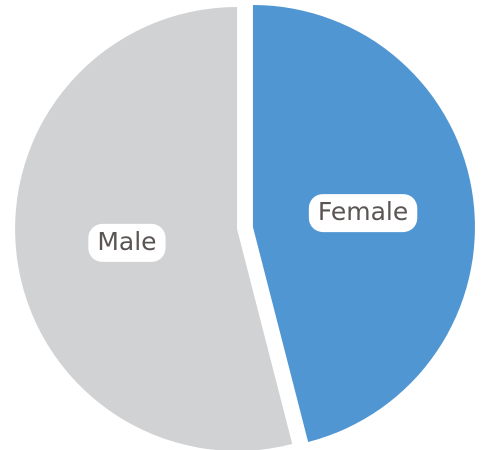 The width and height of the screenshot is (483, 450). I want to click on slice-label-text: Female, so click(363, 211).